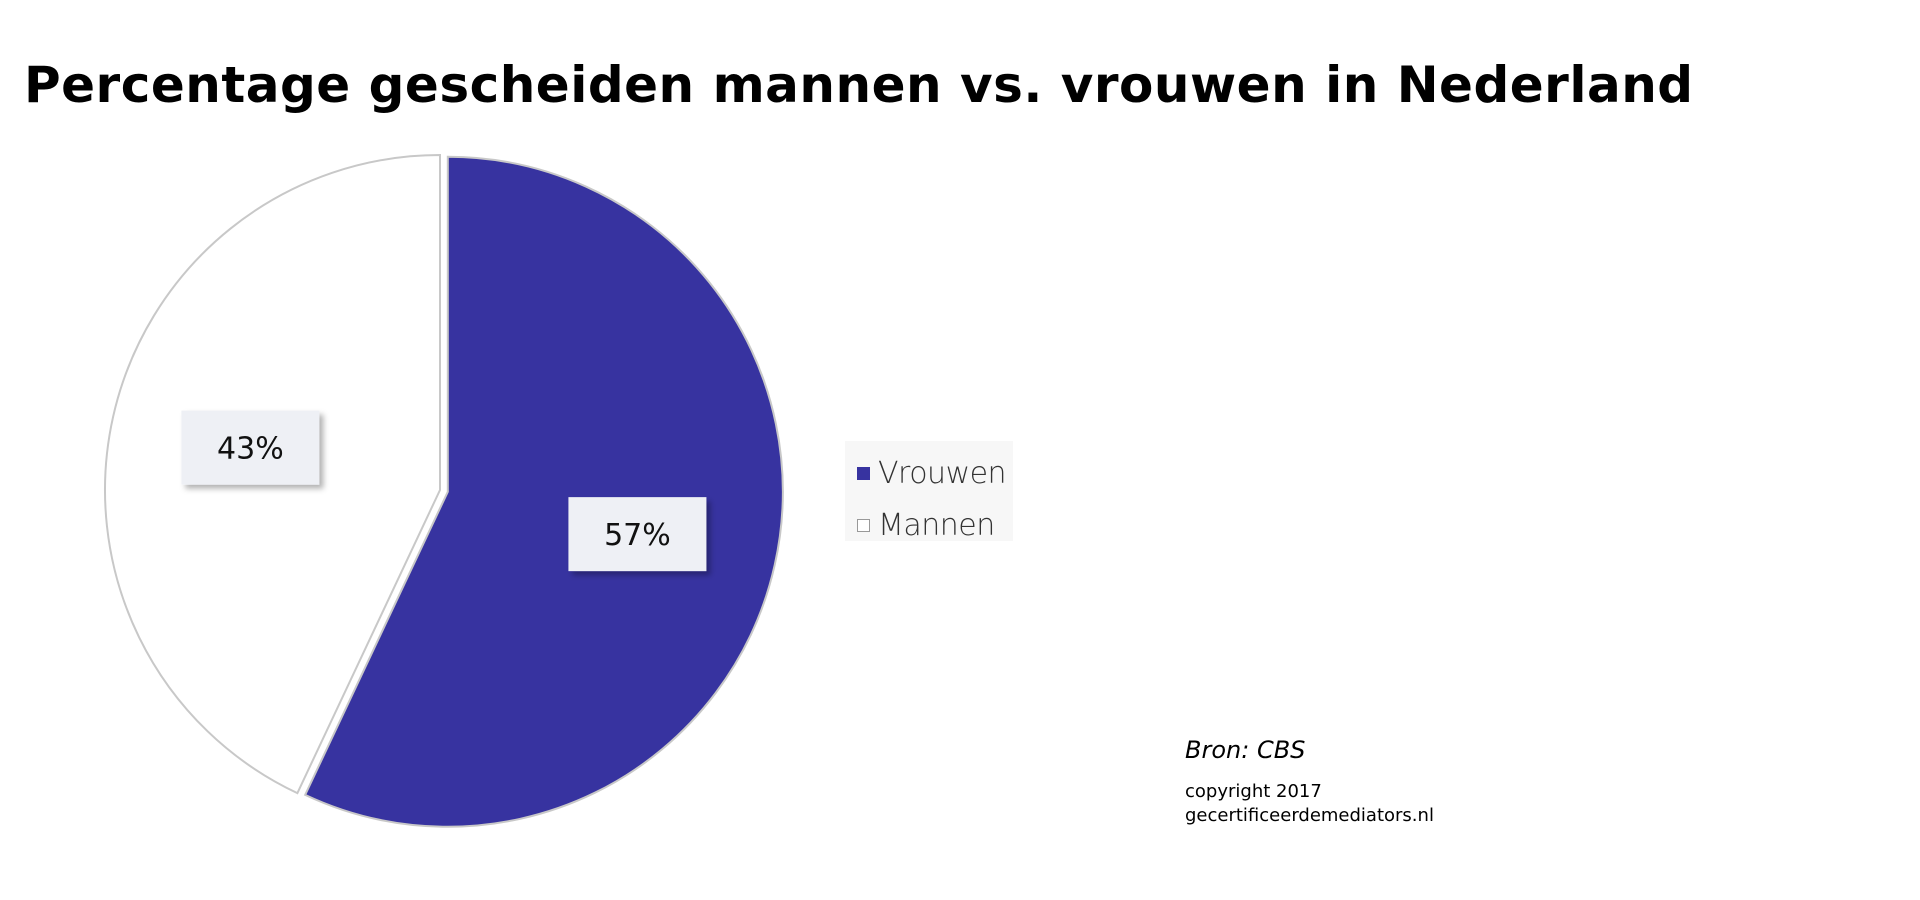 Image resolution: width=1920 pixels, height=900 pixels. What do you see at coordinates (863, 473) in the screenshot?
I see `legend-swatch-vrouwen` at bounding box center [863, 473].